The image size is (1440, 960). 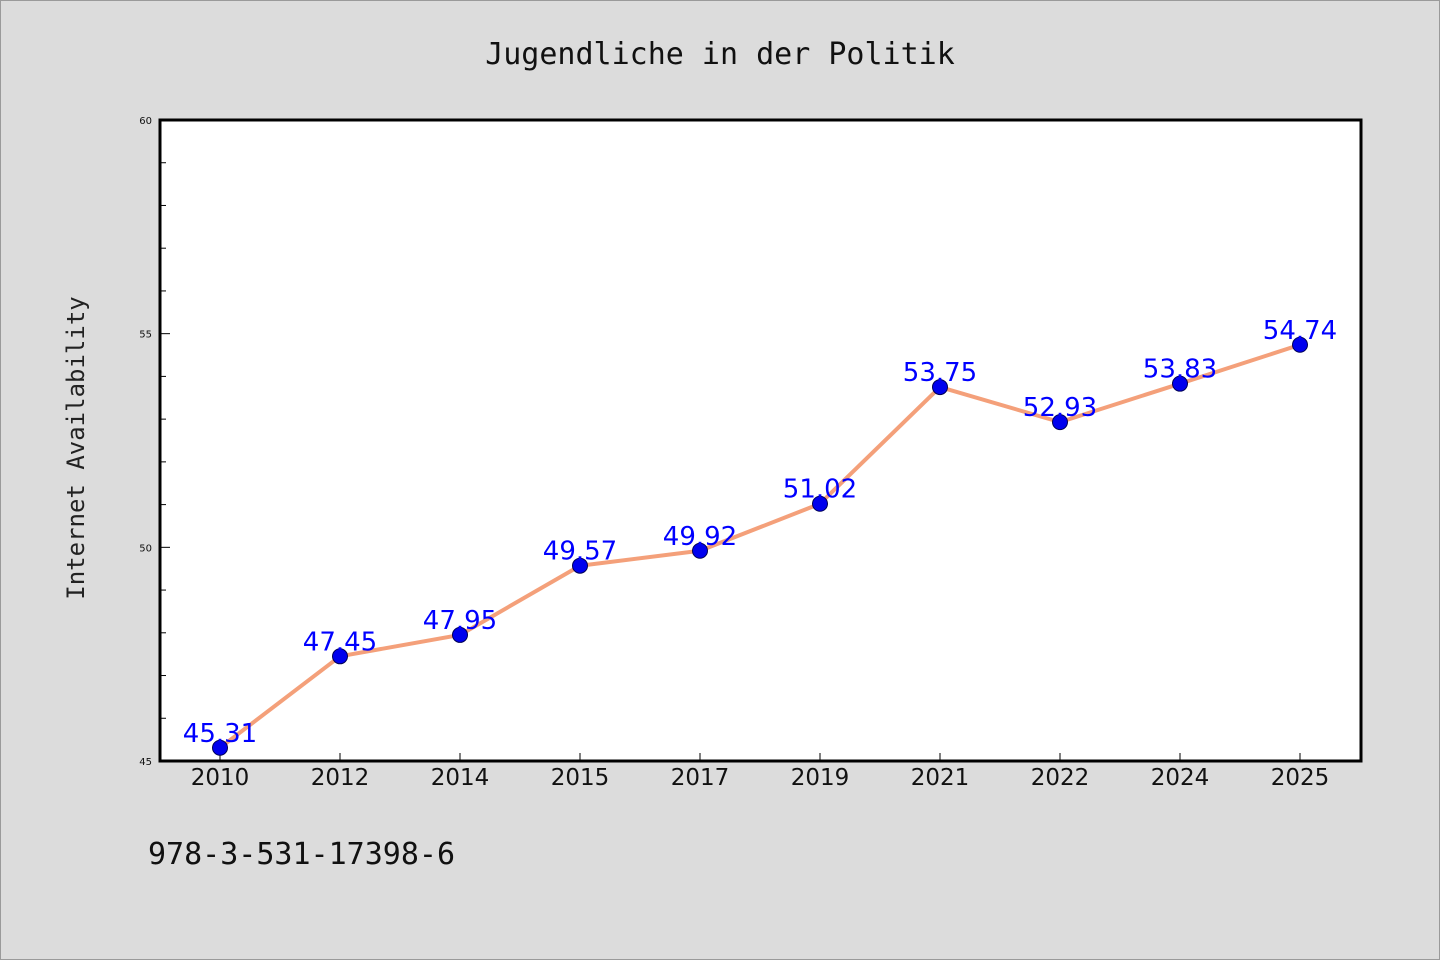 What do you see at coordinates (580, 552) in the screenshot?
I see `data-label: 49.57` at bounding box center [580, 552].